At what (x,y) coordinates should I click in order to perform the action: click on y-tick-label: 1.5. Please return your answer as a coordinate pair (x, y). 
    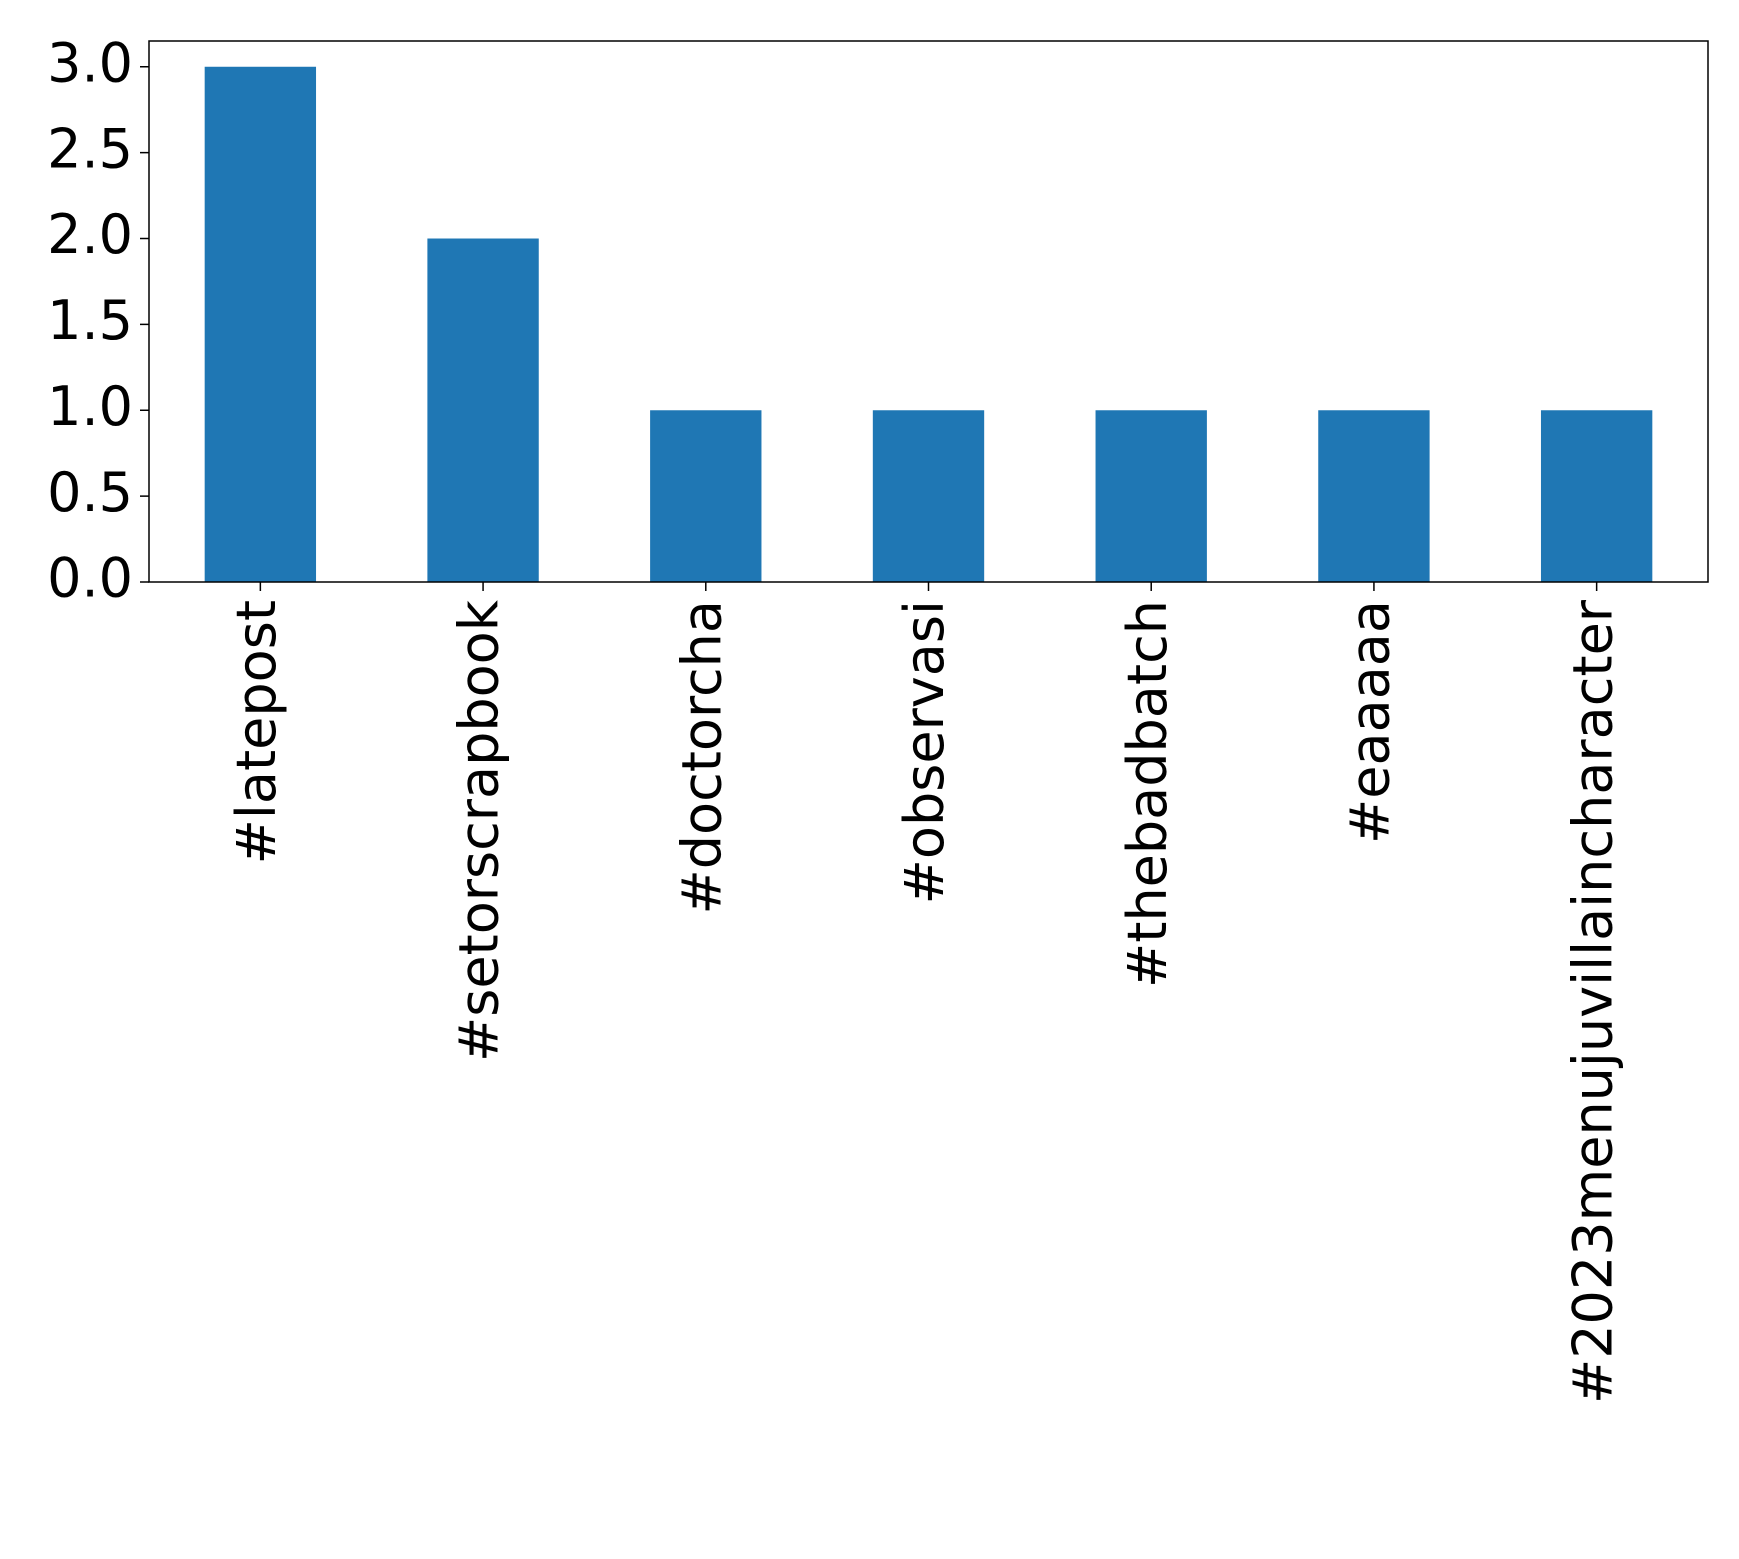
    Looking at the image, I should click on (90, 320).